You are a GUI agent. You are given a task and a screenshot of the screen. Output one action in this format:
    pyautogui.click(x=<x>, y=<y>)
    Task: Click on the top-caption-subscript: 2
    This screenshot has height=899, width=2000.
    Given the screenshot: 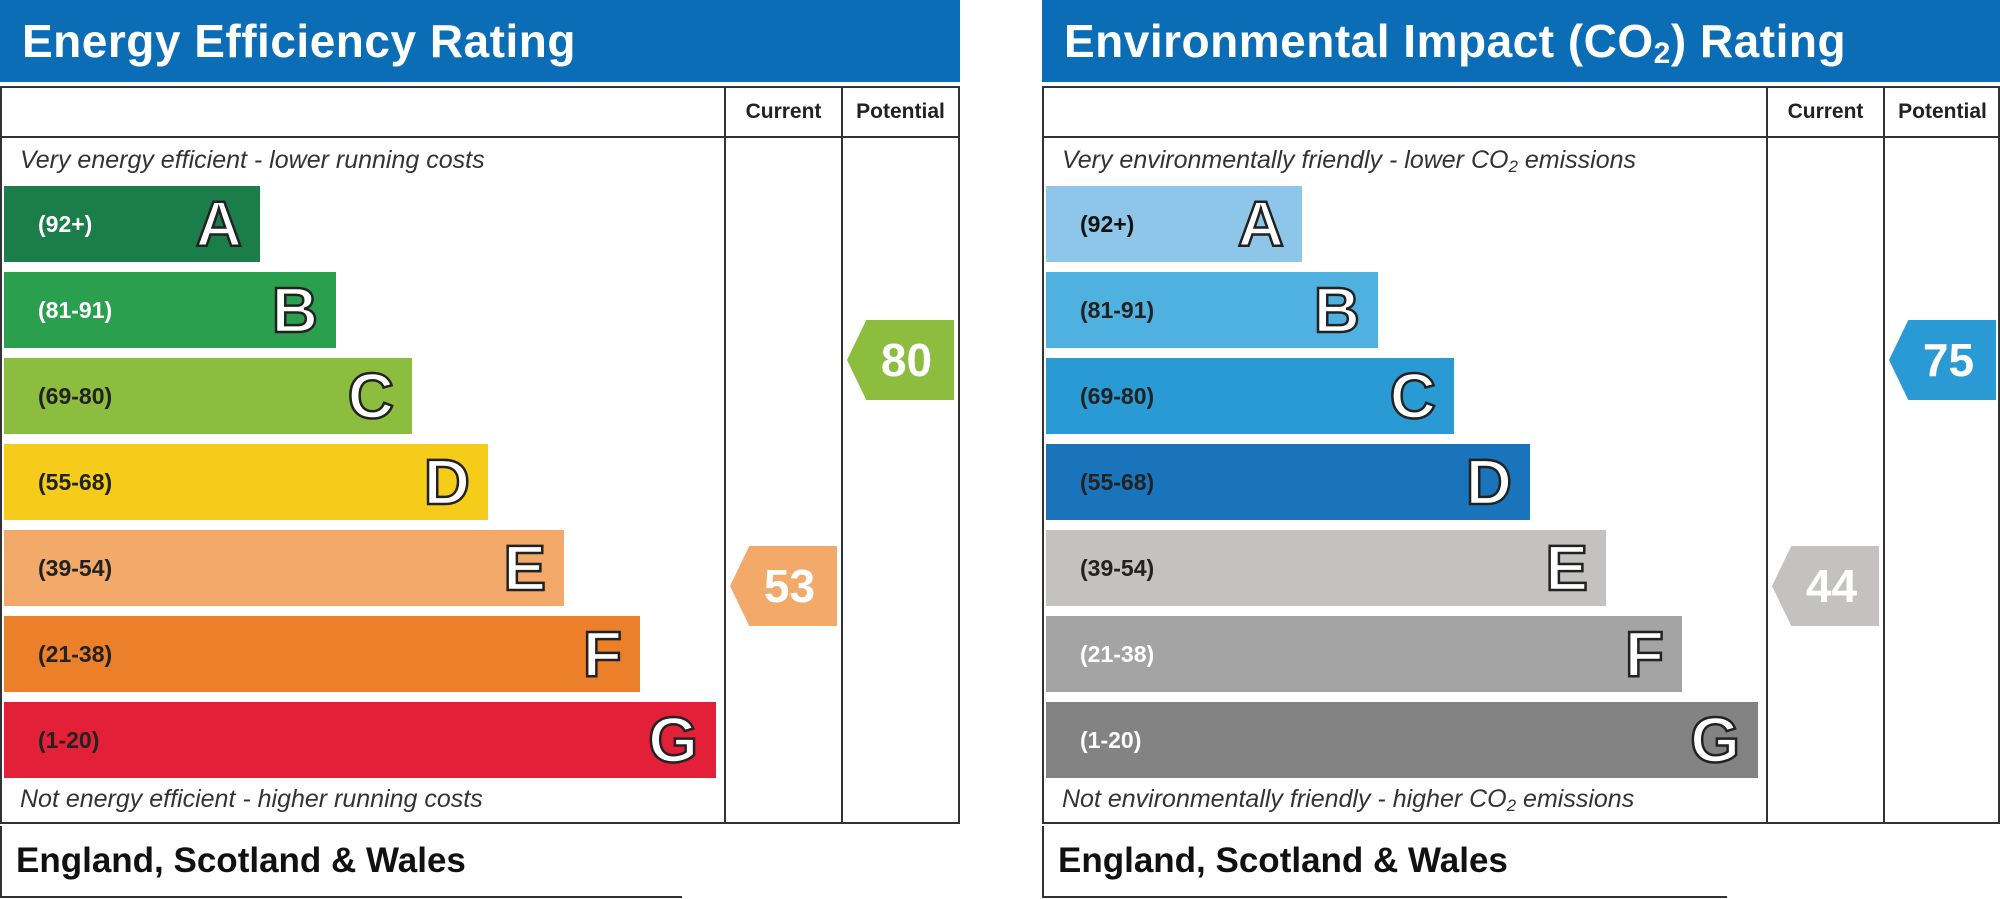 What is the action you would take?
    pyautogui.click(x=1513, y=166)
    